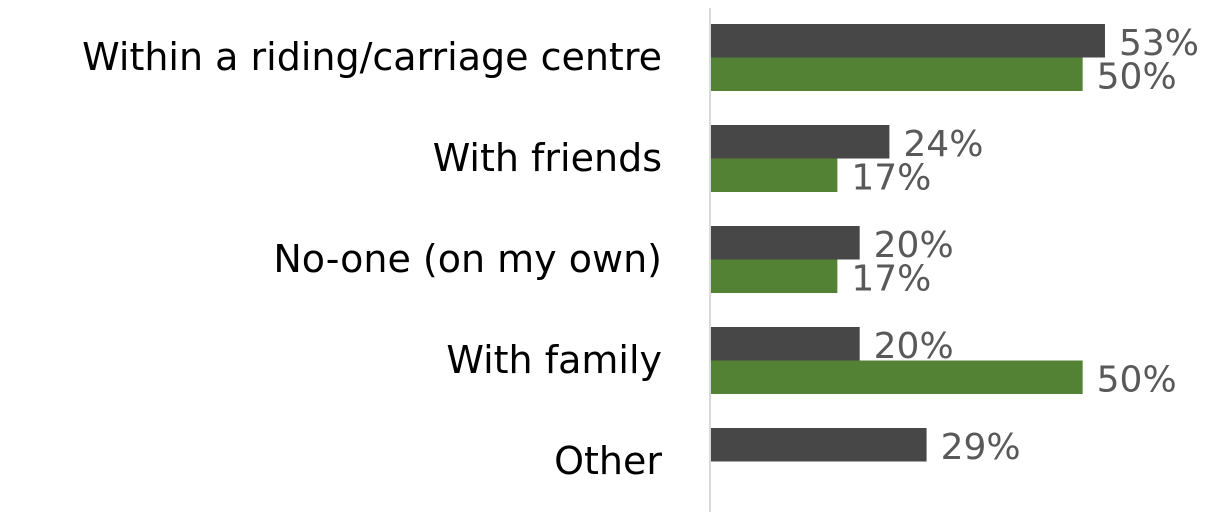  What do you see at coordinates (1159, 43) in the screenshot?
I see `data-label: 53%` at bounding box center [1159, 43].